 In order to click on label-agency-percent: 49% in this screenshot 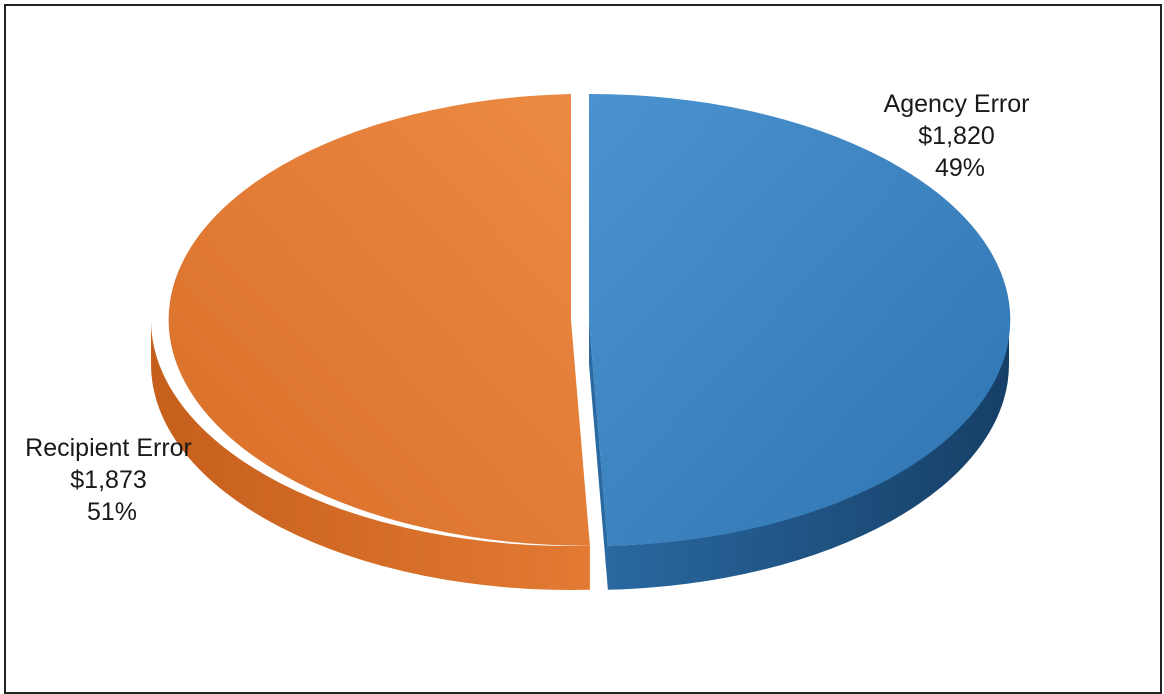, I will do `click(960, 168)`.